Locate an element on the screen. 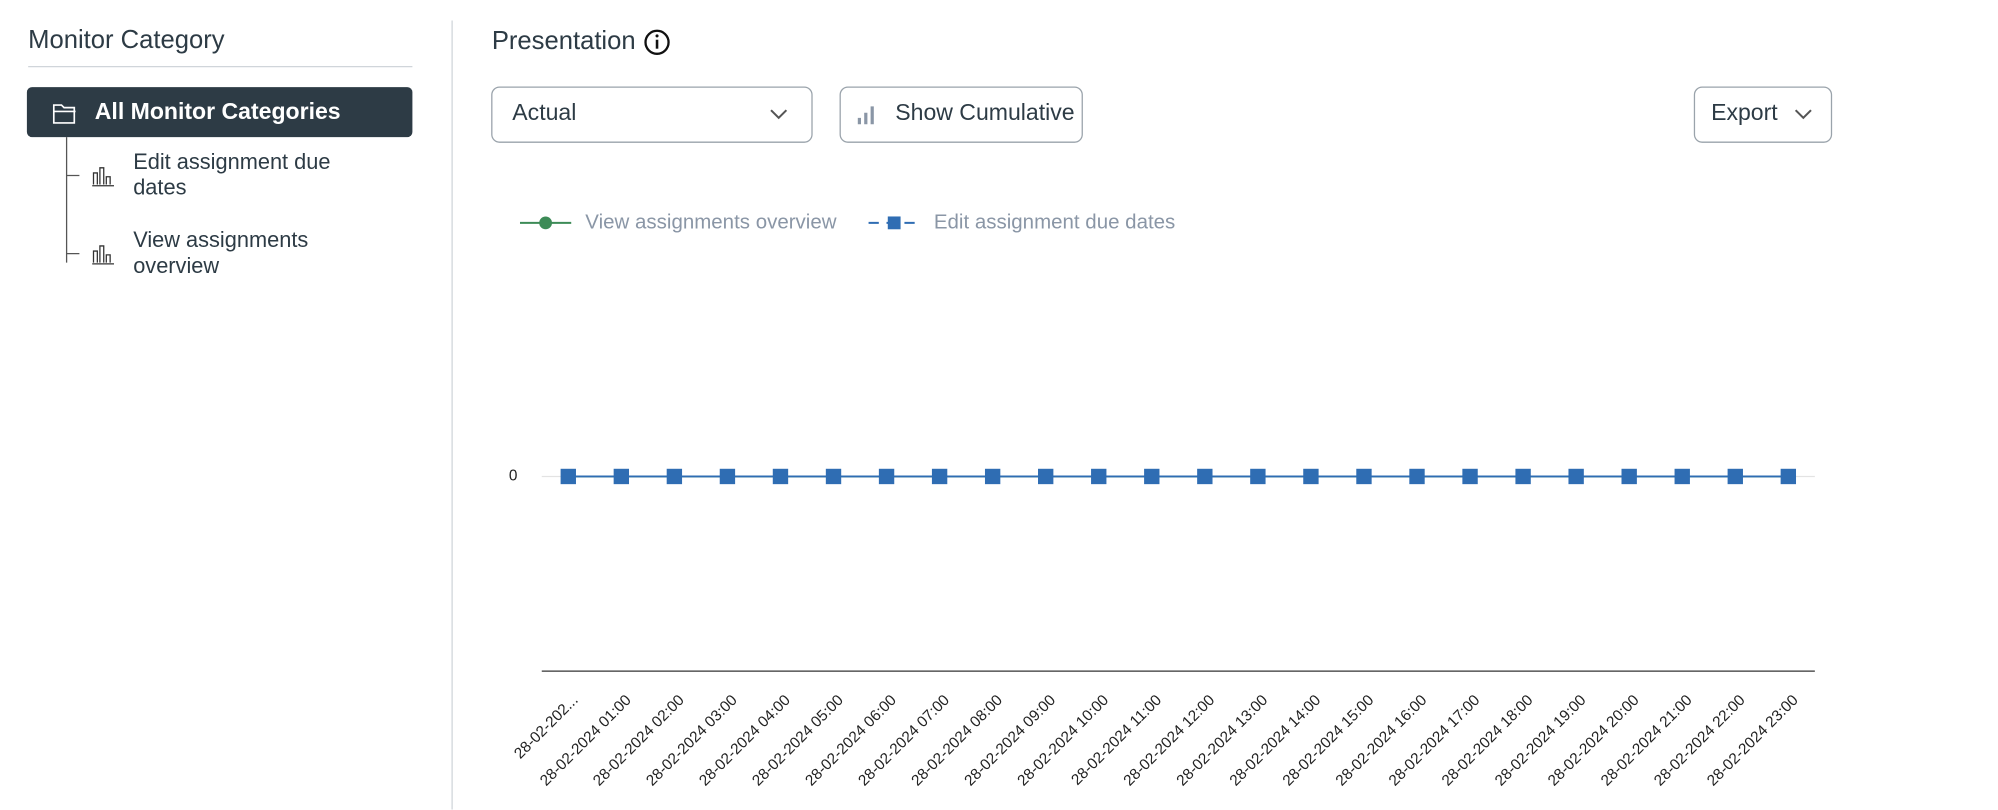 The image size is (1998, 810). y-tick-label: 0 is located at coordinates (513, 476).